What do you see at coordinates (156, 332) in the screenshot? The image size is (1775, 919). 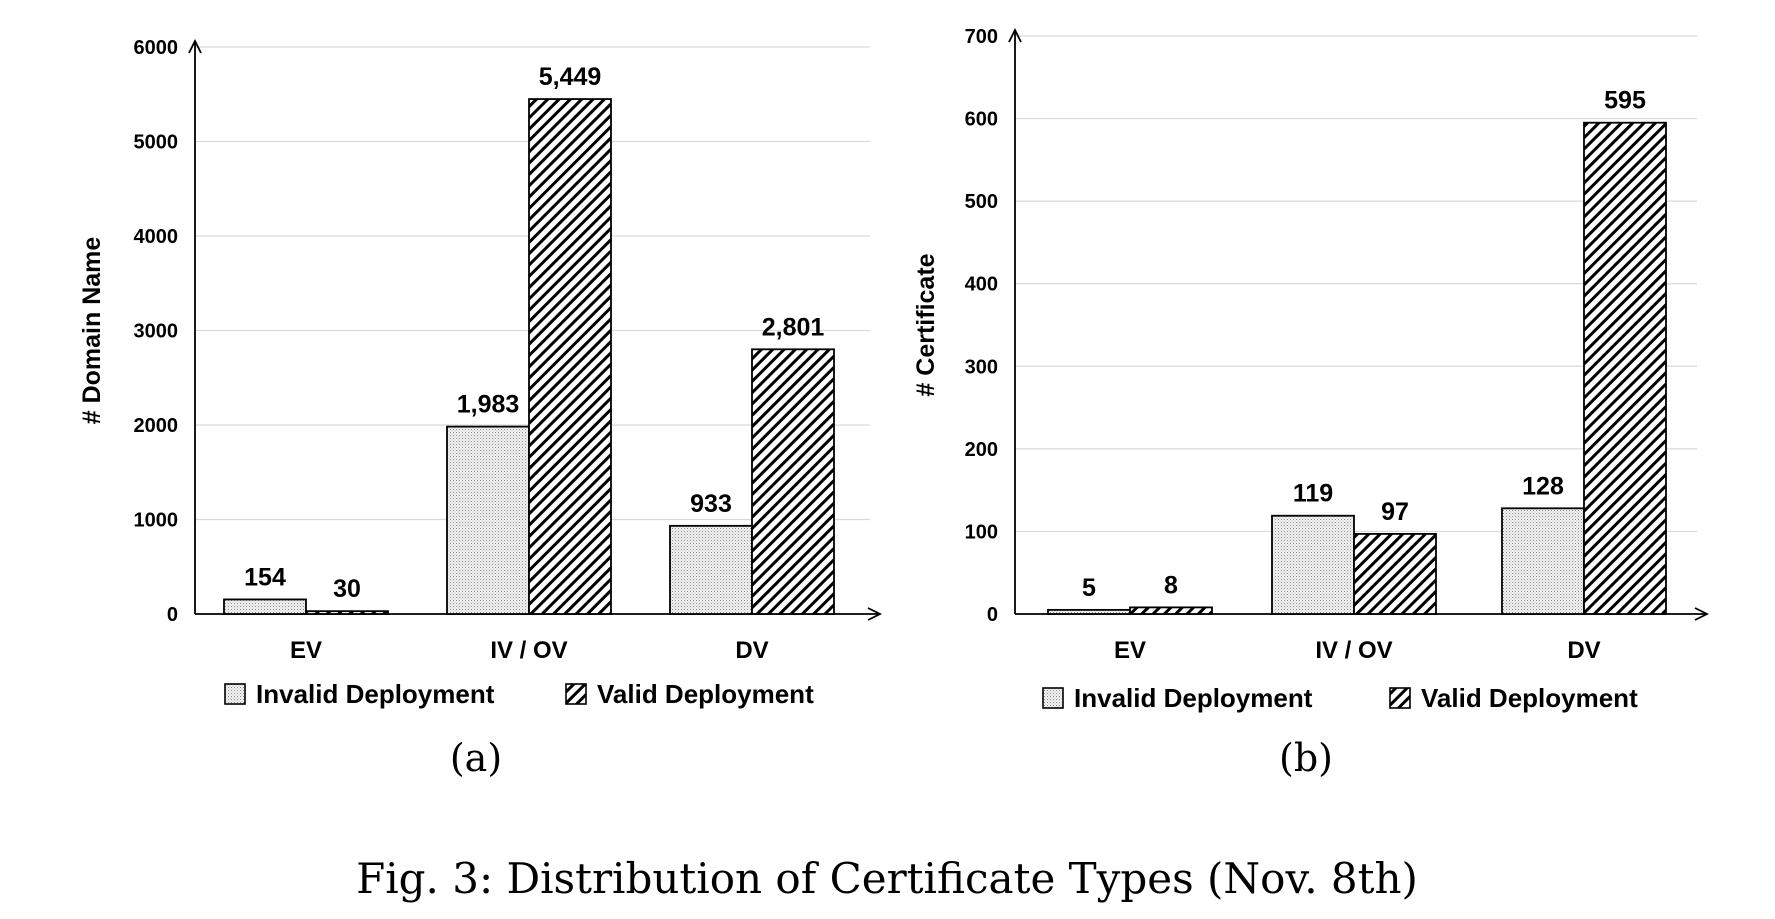 I see `y-tick-label: 3000` at bounding box center [156, 332].